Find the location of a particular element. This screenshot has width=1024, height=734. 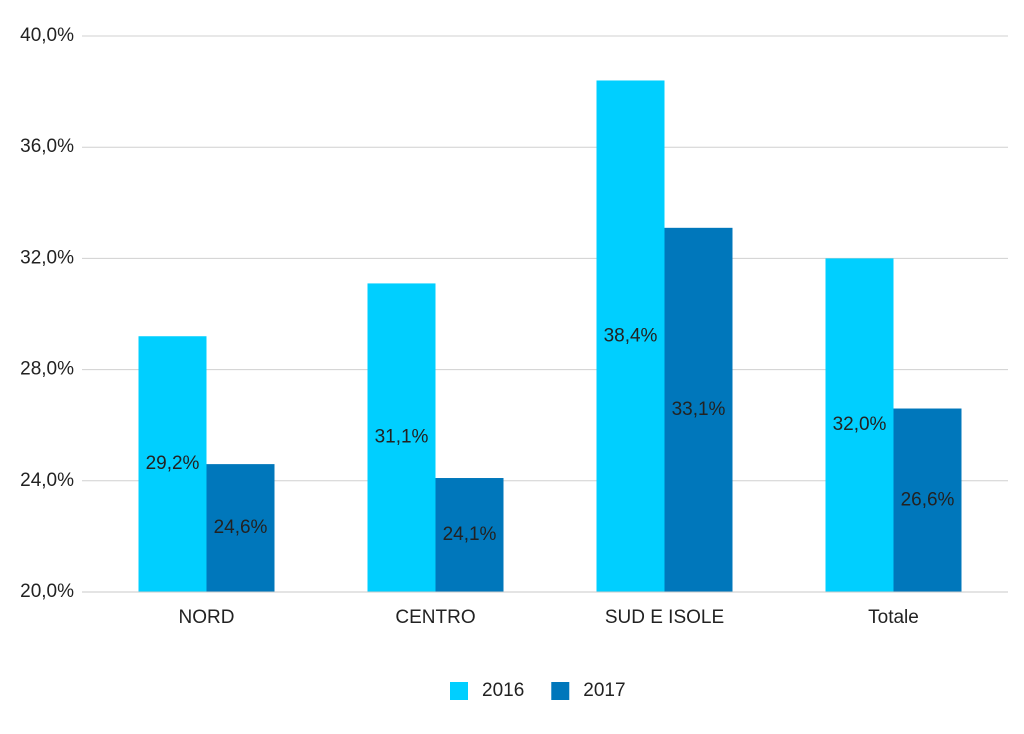

value-label: 31,1% is located at coordinates (402, 437).